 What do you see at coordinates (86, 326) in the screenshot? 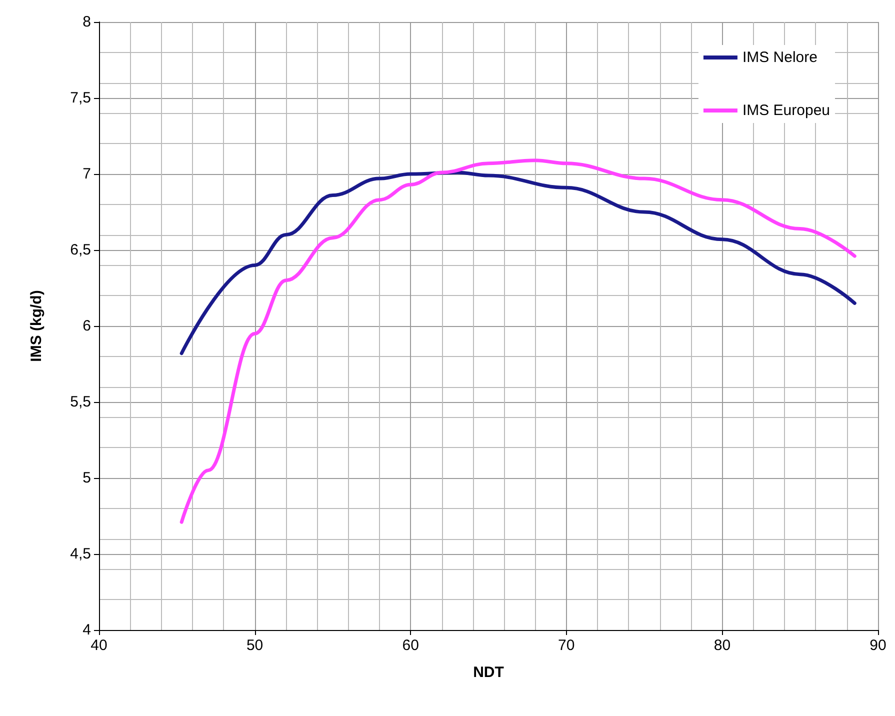
I see `y-tick-label: 6` at bounding box center [86, 326].